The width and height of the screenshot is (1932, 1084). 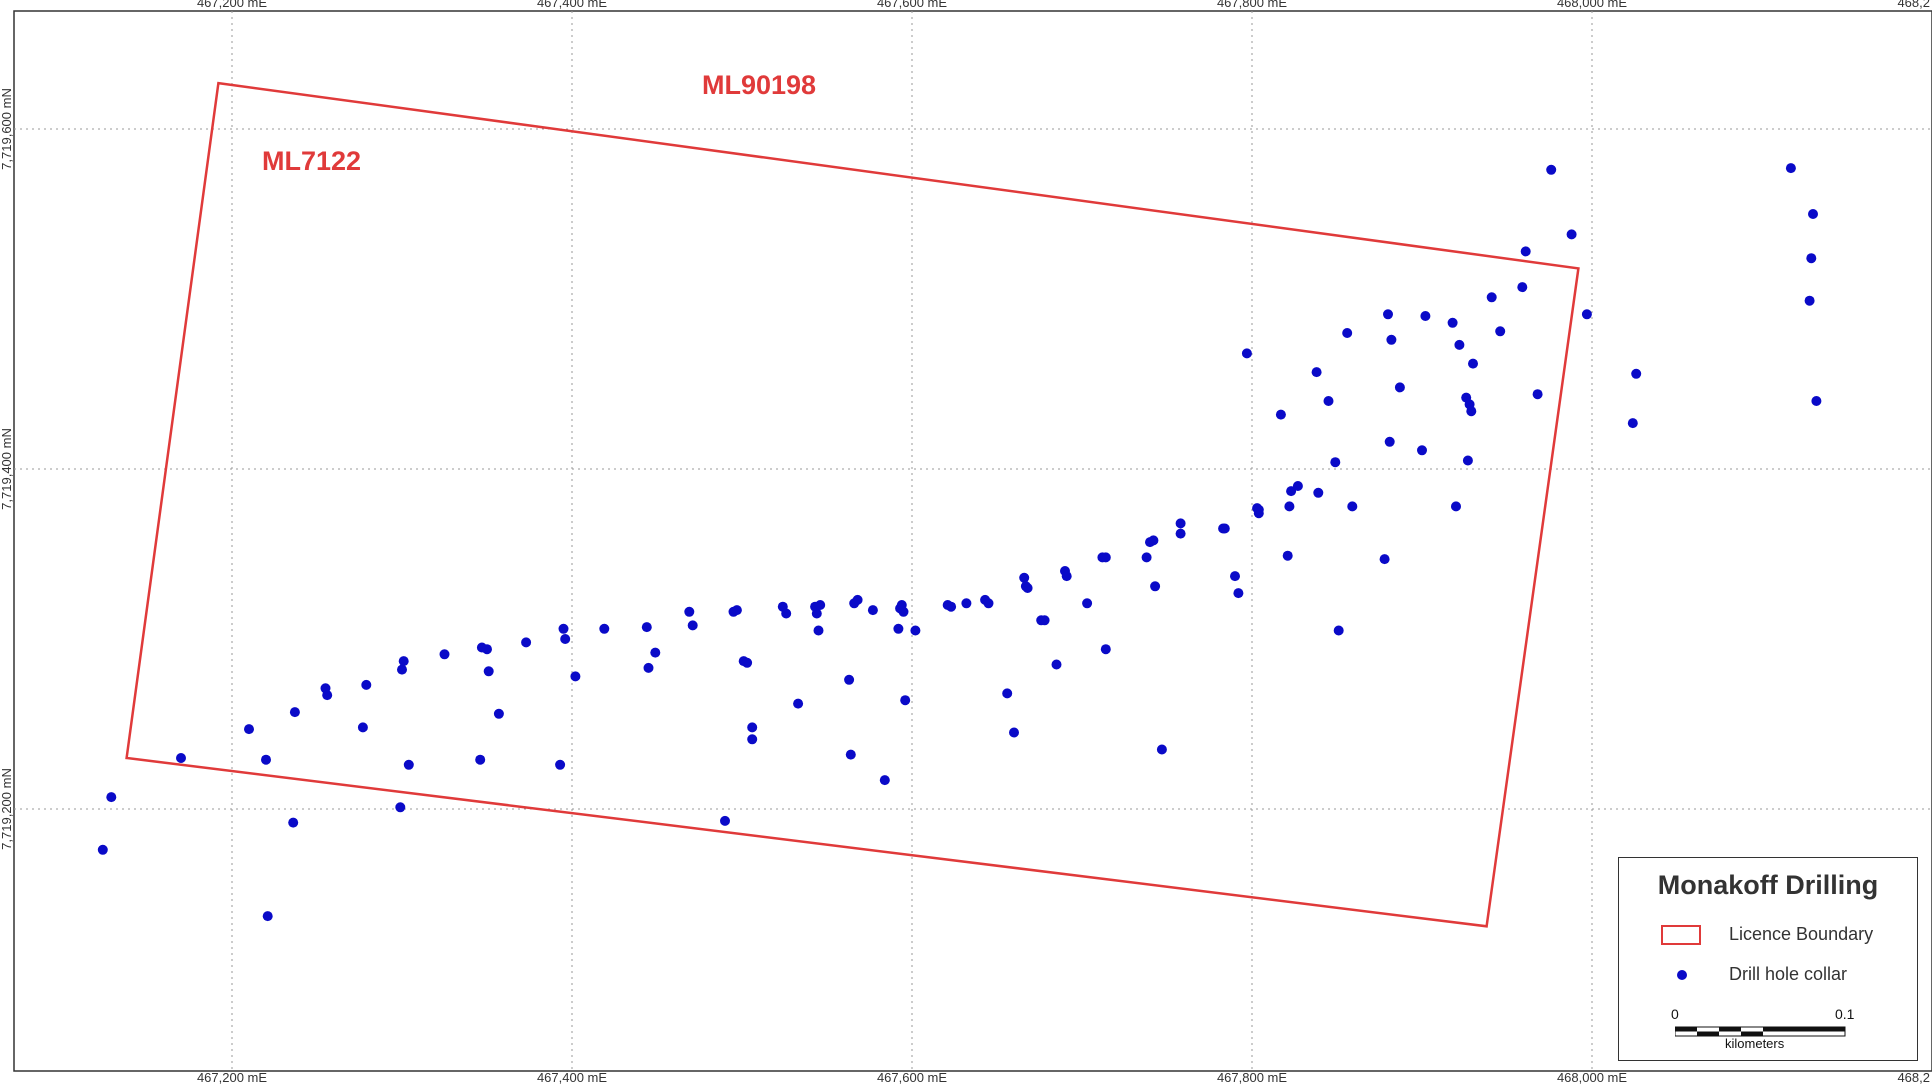 What do you see at coordinates (912, 1077) in the screenshot?
I see `easting-tick-bottom: 467,600 mE` at bounding box center [912, 1077].